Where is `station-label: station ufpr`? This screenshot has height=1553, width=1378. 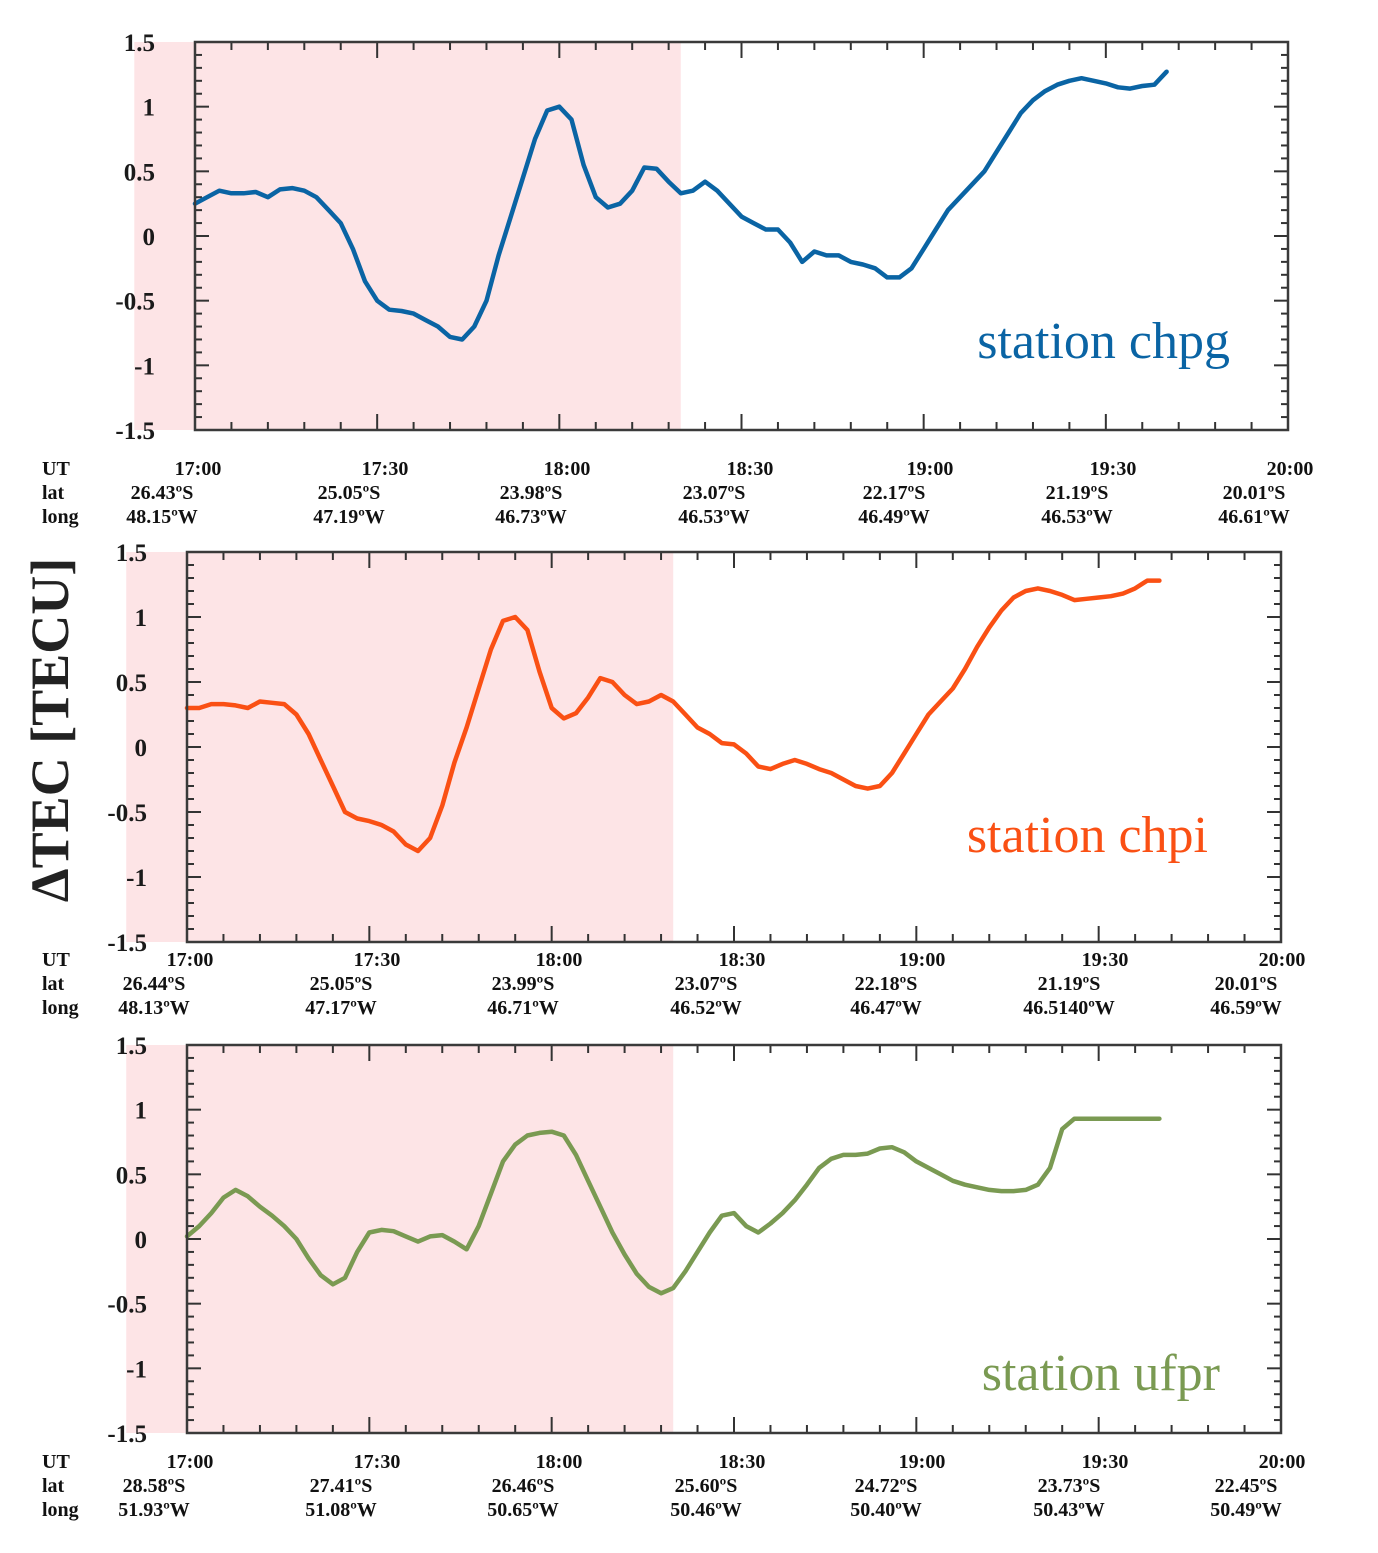
station-label: station ufpr is located at coordinates (1101, 1373).